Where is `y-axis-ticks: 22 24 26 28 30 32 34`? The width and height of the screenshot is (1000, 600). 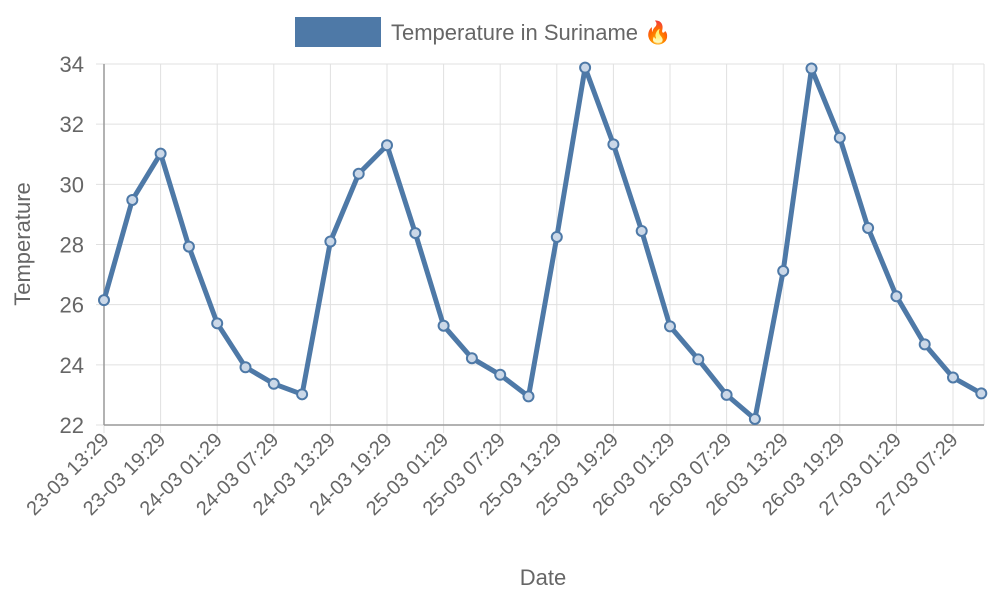
y-axis-ticks: 22 24 26 28 30 32 34 is located at coordinates (72, 245).